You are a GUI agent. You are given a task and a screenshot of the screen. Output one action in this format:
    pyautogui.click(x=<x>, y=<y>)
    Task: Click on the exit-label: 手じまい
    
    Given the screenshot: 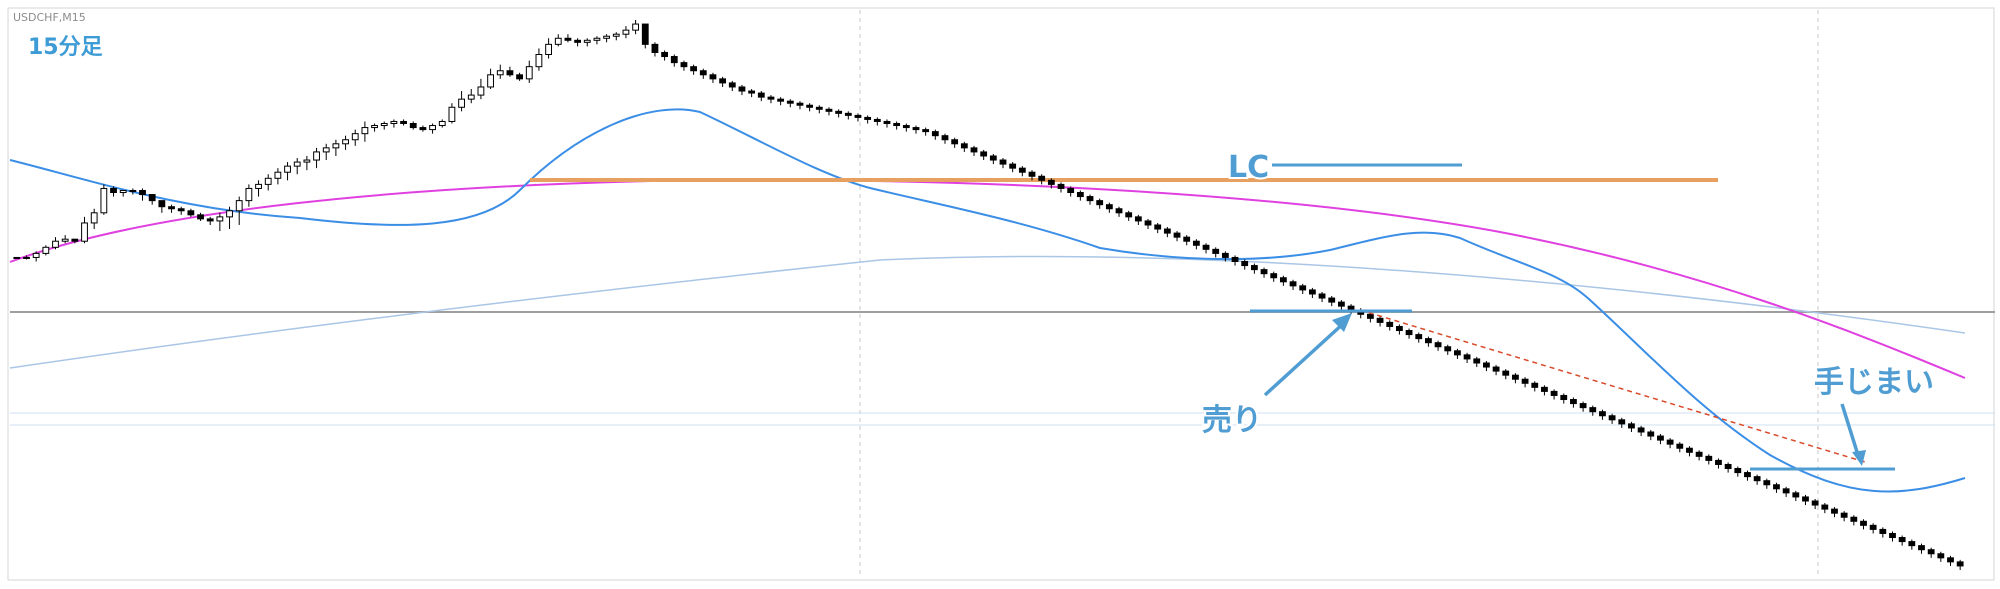 What is the action you would take?
    pyautogui.click(x=1874, y=382)
    